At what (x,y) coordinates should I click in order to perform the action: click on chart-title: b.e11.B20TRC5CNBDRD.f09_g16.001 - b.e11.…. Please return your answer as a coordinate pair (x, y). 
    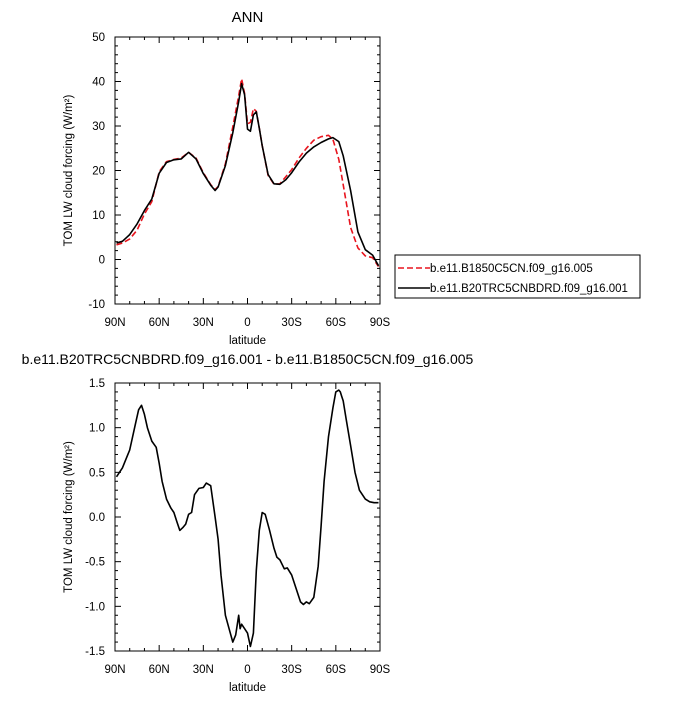
    Looking at the image, I should click on (248, 359).